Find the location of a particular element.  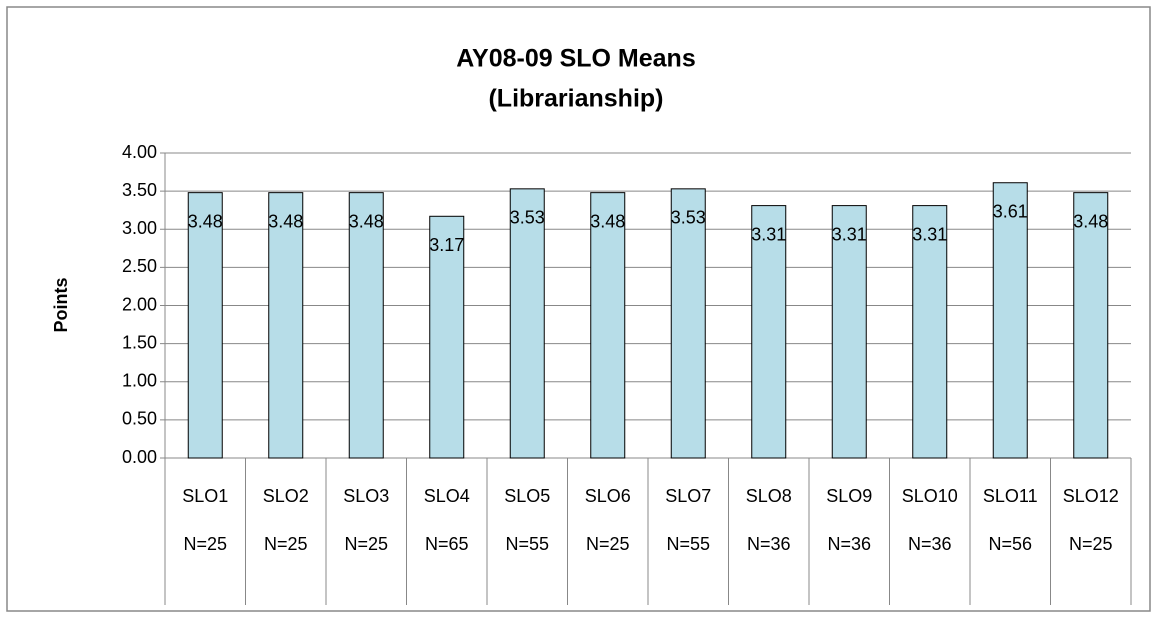

x-tick-sublabel: N=65 is located at coordinates (447, 544).